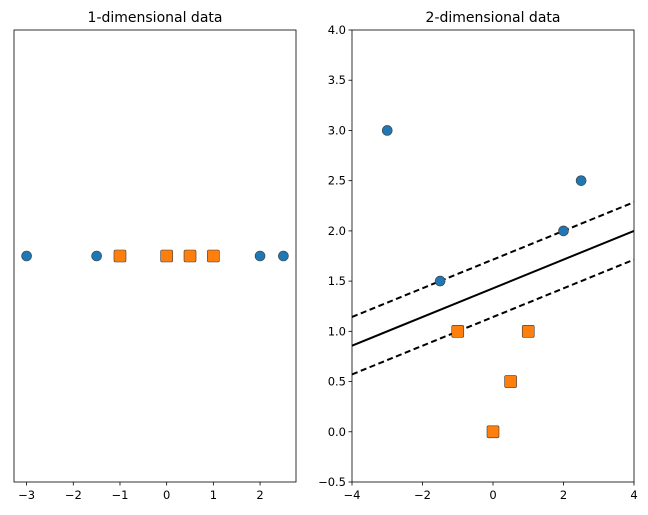 The height and width of the screenshot is (515, 648). I want to click on chart-title: 2-dimensional data, so click(493, 18).